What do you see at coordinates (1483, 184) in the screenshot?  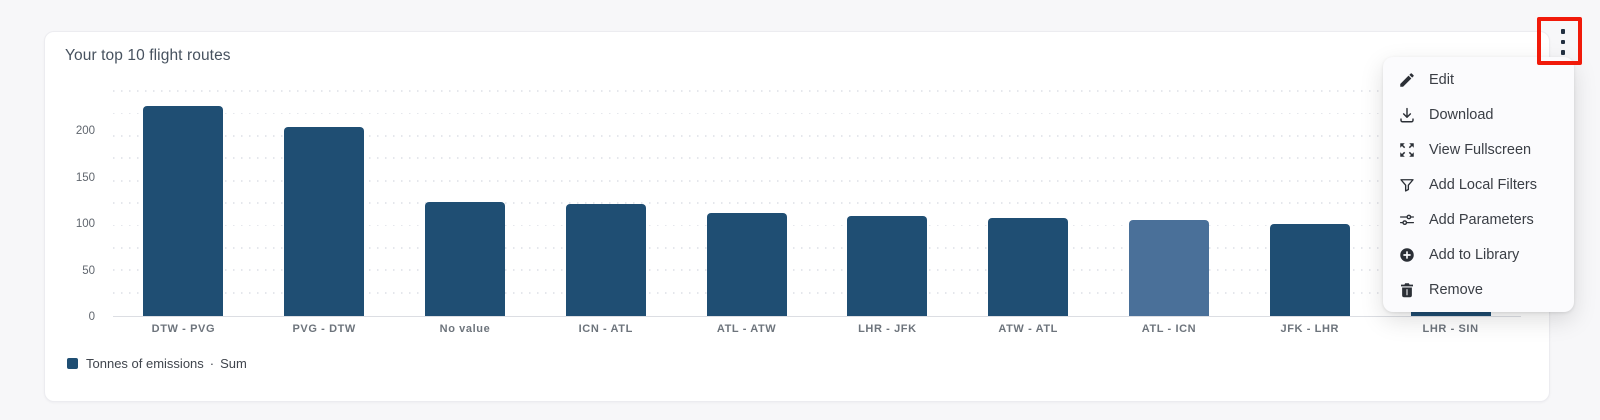 I see `menu-item-label: Add Local Filters` at bounding box center [1483, 184].